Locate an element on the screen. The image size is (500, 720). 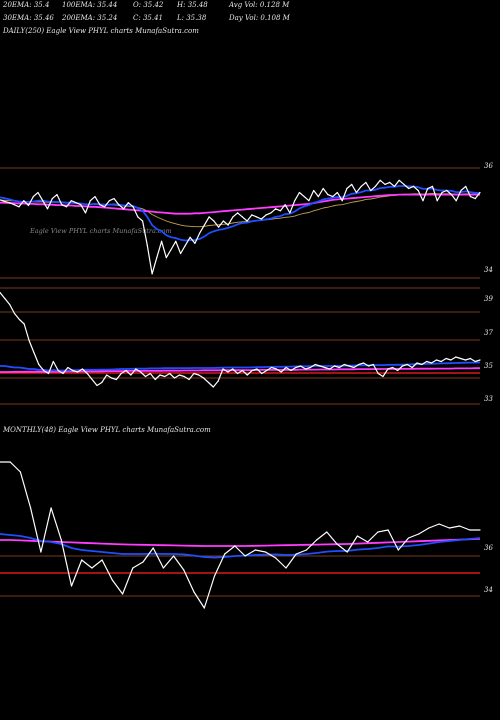
daily-watermark: Eagle View PHYL charts MunafaSutra.com is located at coordinates (101, 231).